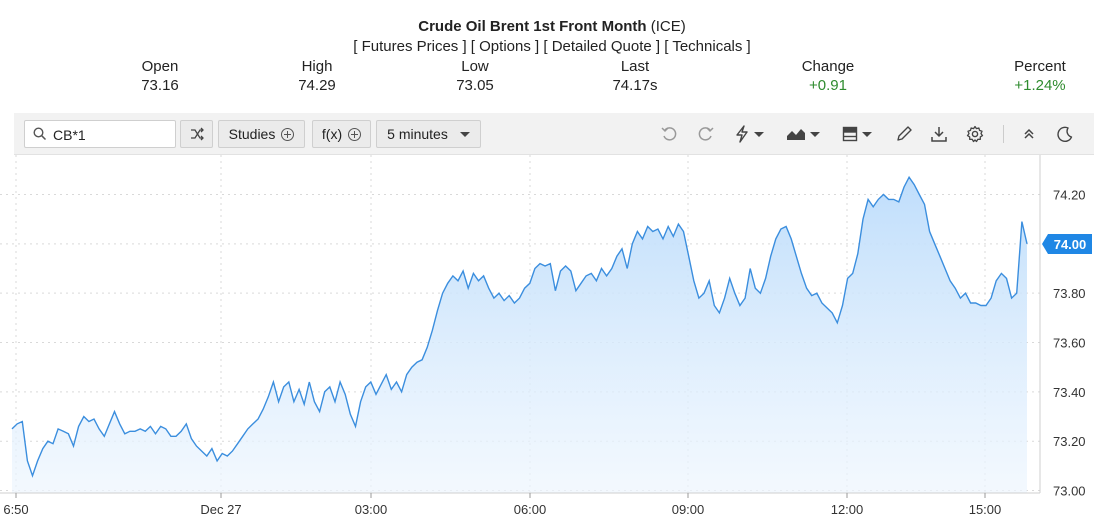 The image size is (1104, 520). I want to click on stat-value: 73.05, so click(475, 85).